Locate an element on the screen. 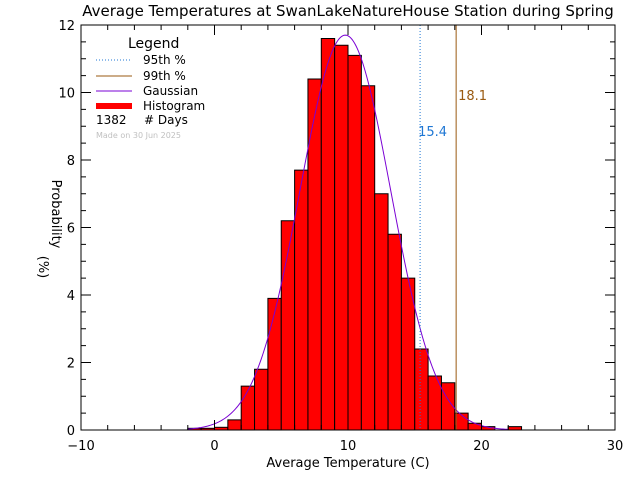  y-tick-label: 6 is located at coordinates (71, 229).